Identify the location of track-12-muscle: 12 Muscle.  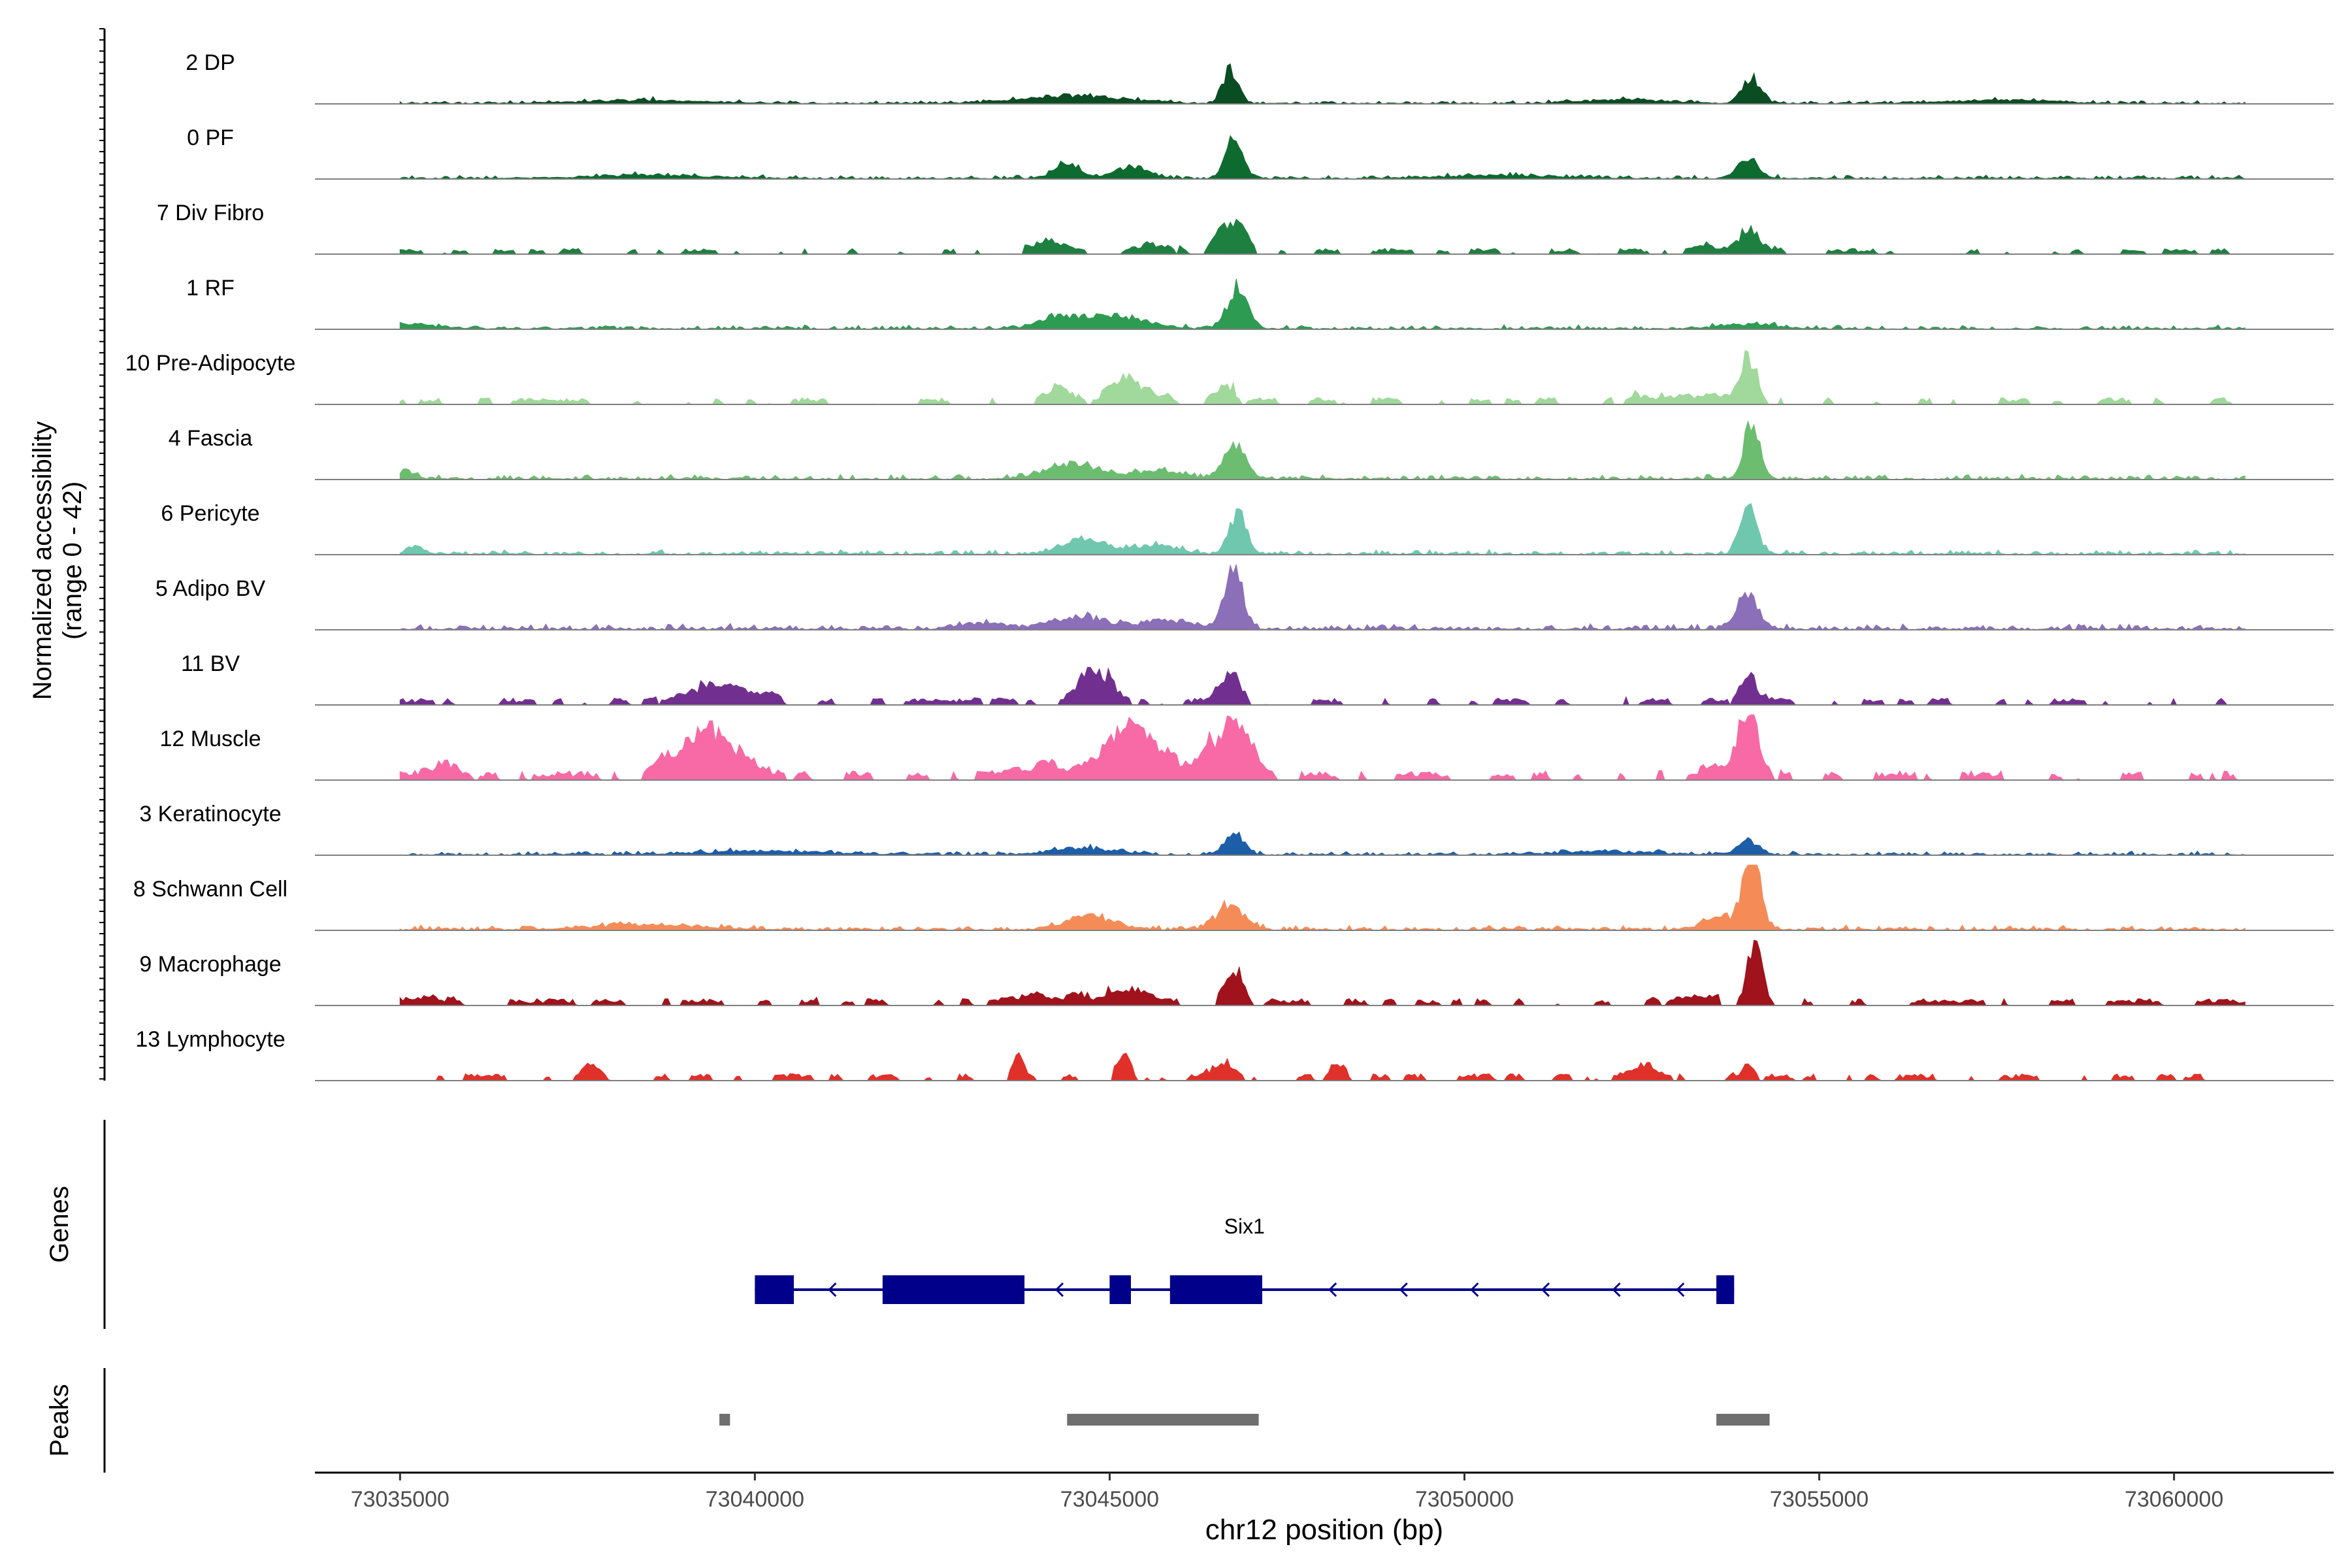
(1247, 747).